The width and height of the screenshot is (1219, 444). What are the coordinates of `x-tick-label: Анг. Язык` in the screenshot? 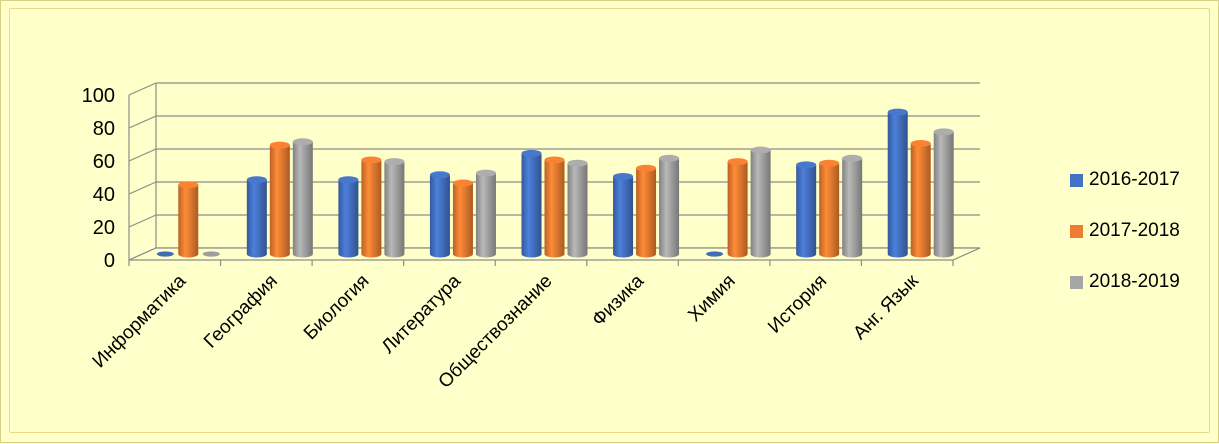 It's located at (886, 307).